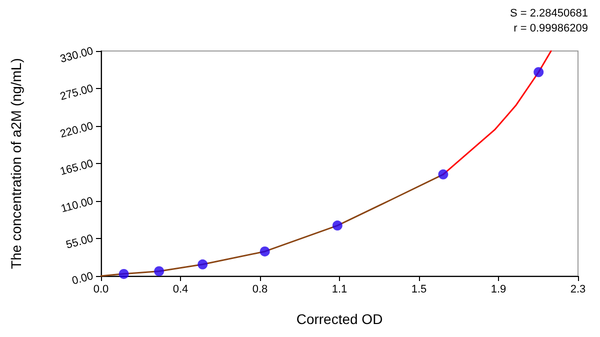  Describe the element at coordinates (76, 168) in the screenshot. I see `y-tick-label: 165.00` at that location.